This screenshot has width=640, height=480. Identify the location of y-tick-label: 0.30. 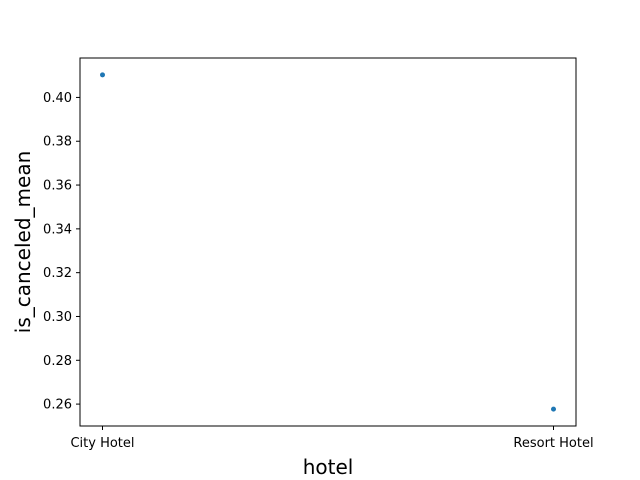
(57, 317).